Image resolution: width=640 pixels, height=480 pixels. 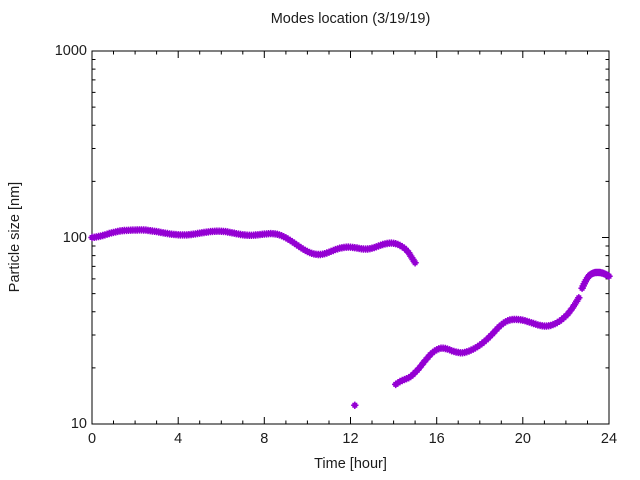 I want to click on y-tick-label: 100, so click(x=74, y=237).